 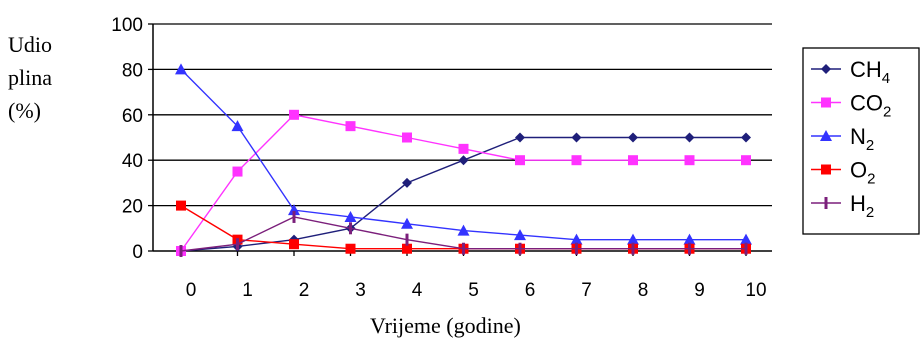 I want to click on legend-label-o2: O2, so click(x=862, y=173).